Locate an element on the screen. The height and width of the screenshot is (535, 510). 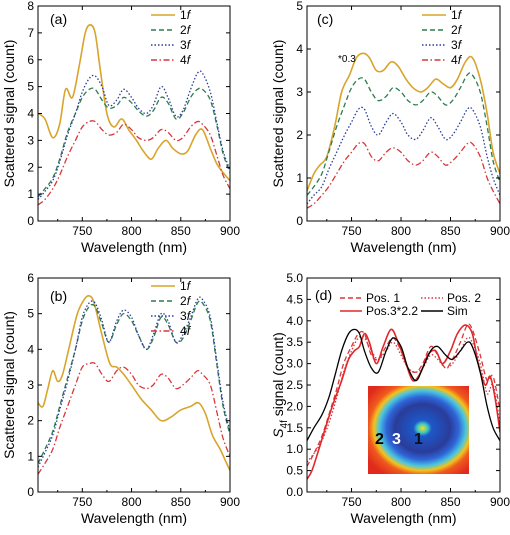
y-tick-label-a: 5 is located at coordinates (30, 87).